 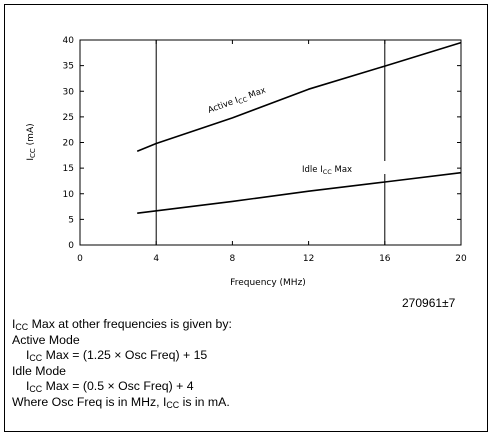 I want to click on x-tick-label: 8, so click(x=233, y=259).